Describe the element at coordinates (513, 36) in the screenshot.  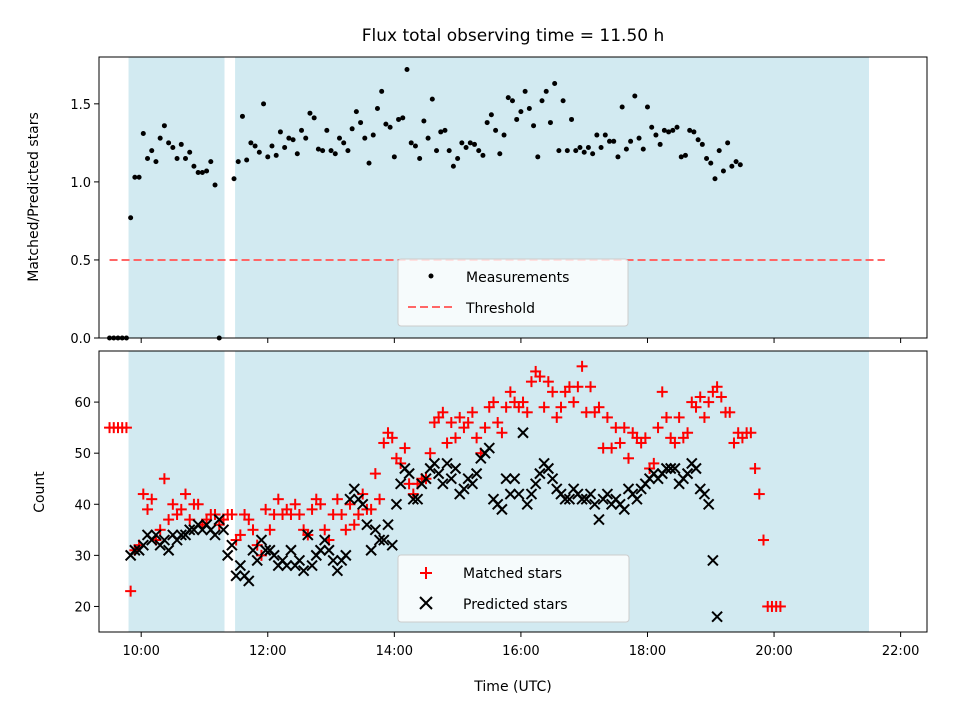
I see `chart-title: Flux total observing time = 11.50 h` at that location.